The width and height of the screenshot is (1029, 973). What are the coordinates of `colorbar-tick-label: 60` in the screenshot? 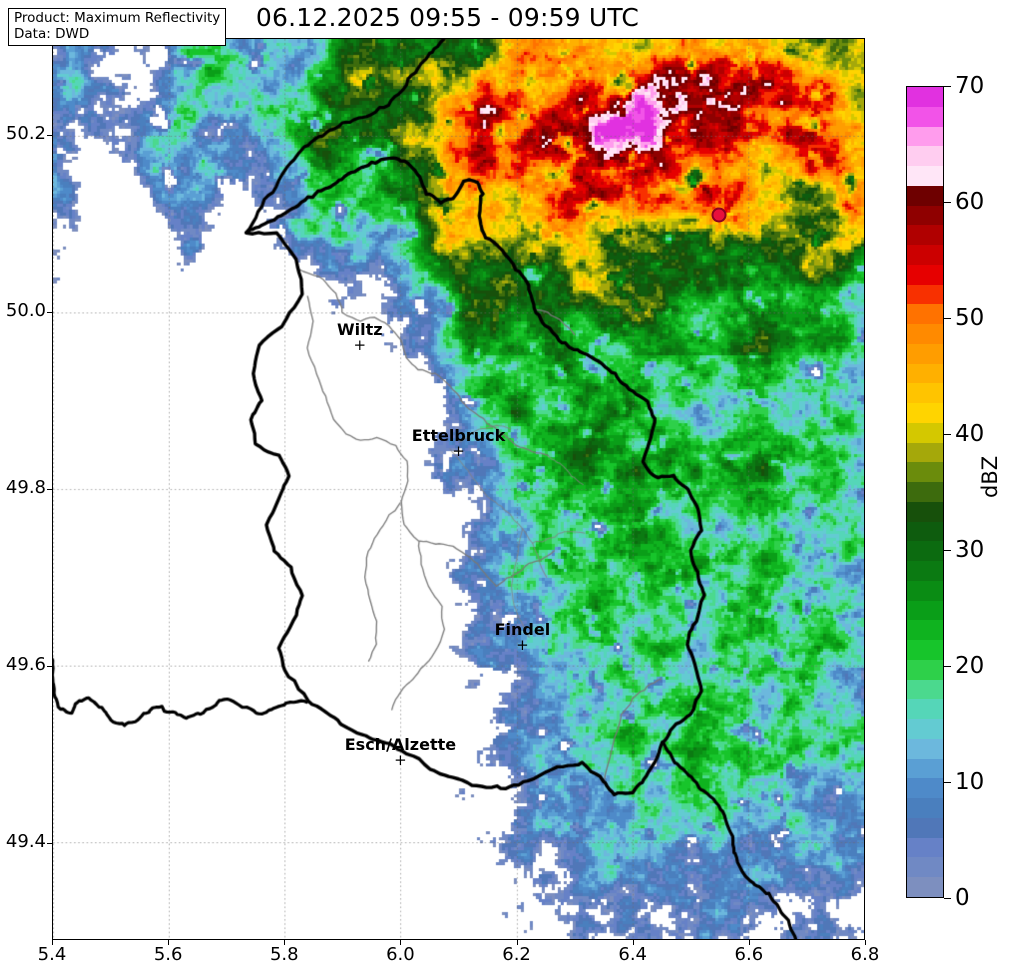 It's located at (970, 202).